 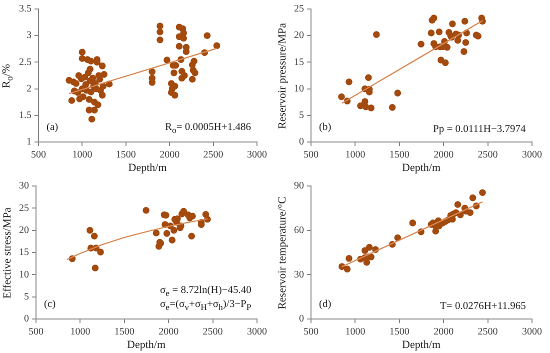 I want to click on text: σ$_{e}$=(σ$_{v}$+σ$_{H}$+σ$_{h}$)/3−P$_{P}$, so click(x=206, y=305).